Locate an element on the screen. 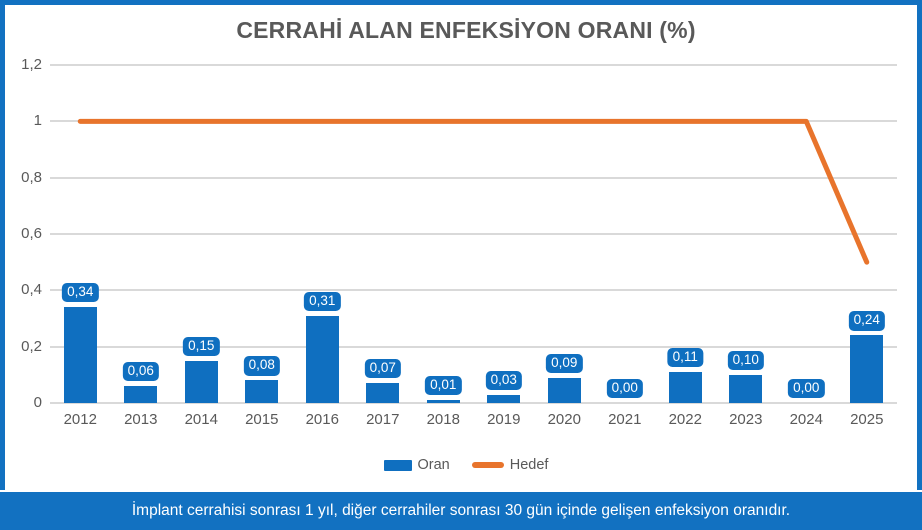  x-axis-tick-label: 2014 is located at coordinates (201, 419).